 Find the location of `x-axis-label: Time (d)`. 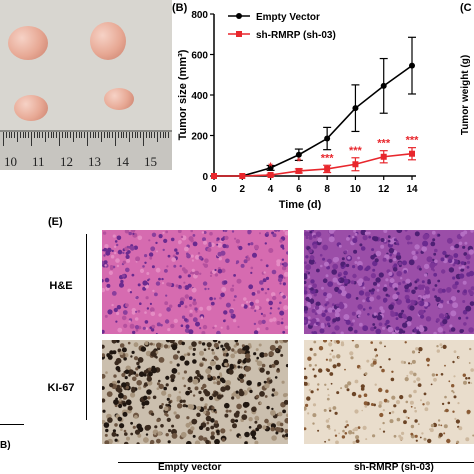

x-axis-label: Time (d) is located at coordinates (300, 204).